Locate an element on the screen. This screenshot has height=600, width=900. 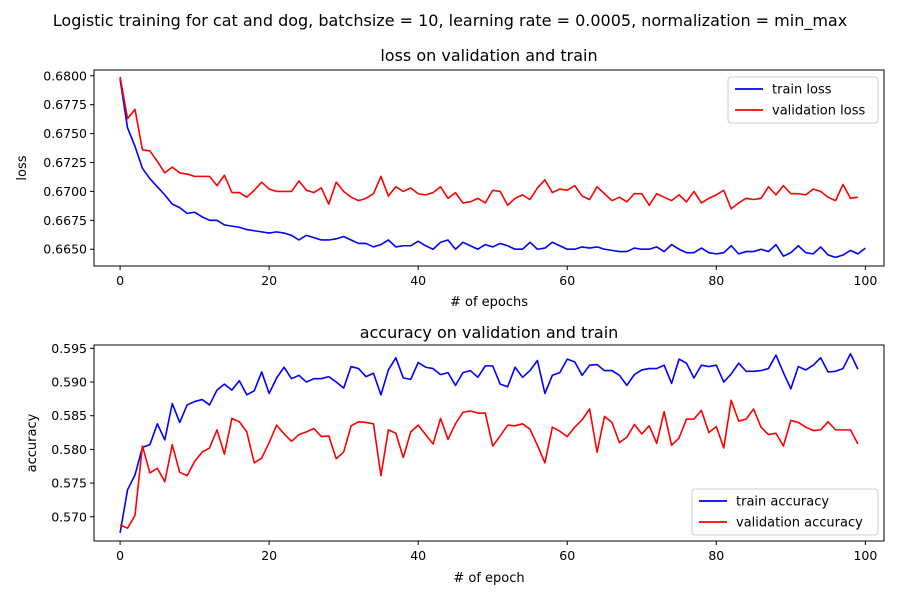
y-tick-label: 0.590 is located at coordinates (69, 382).